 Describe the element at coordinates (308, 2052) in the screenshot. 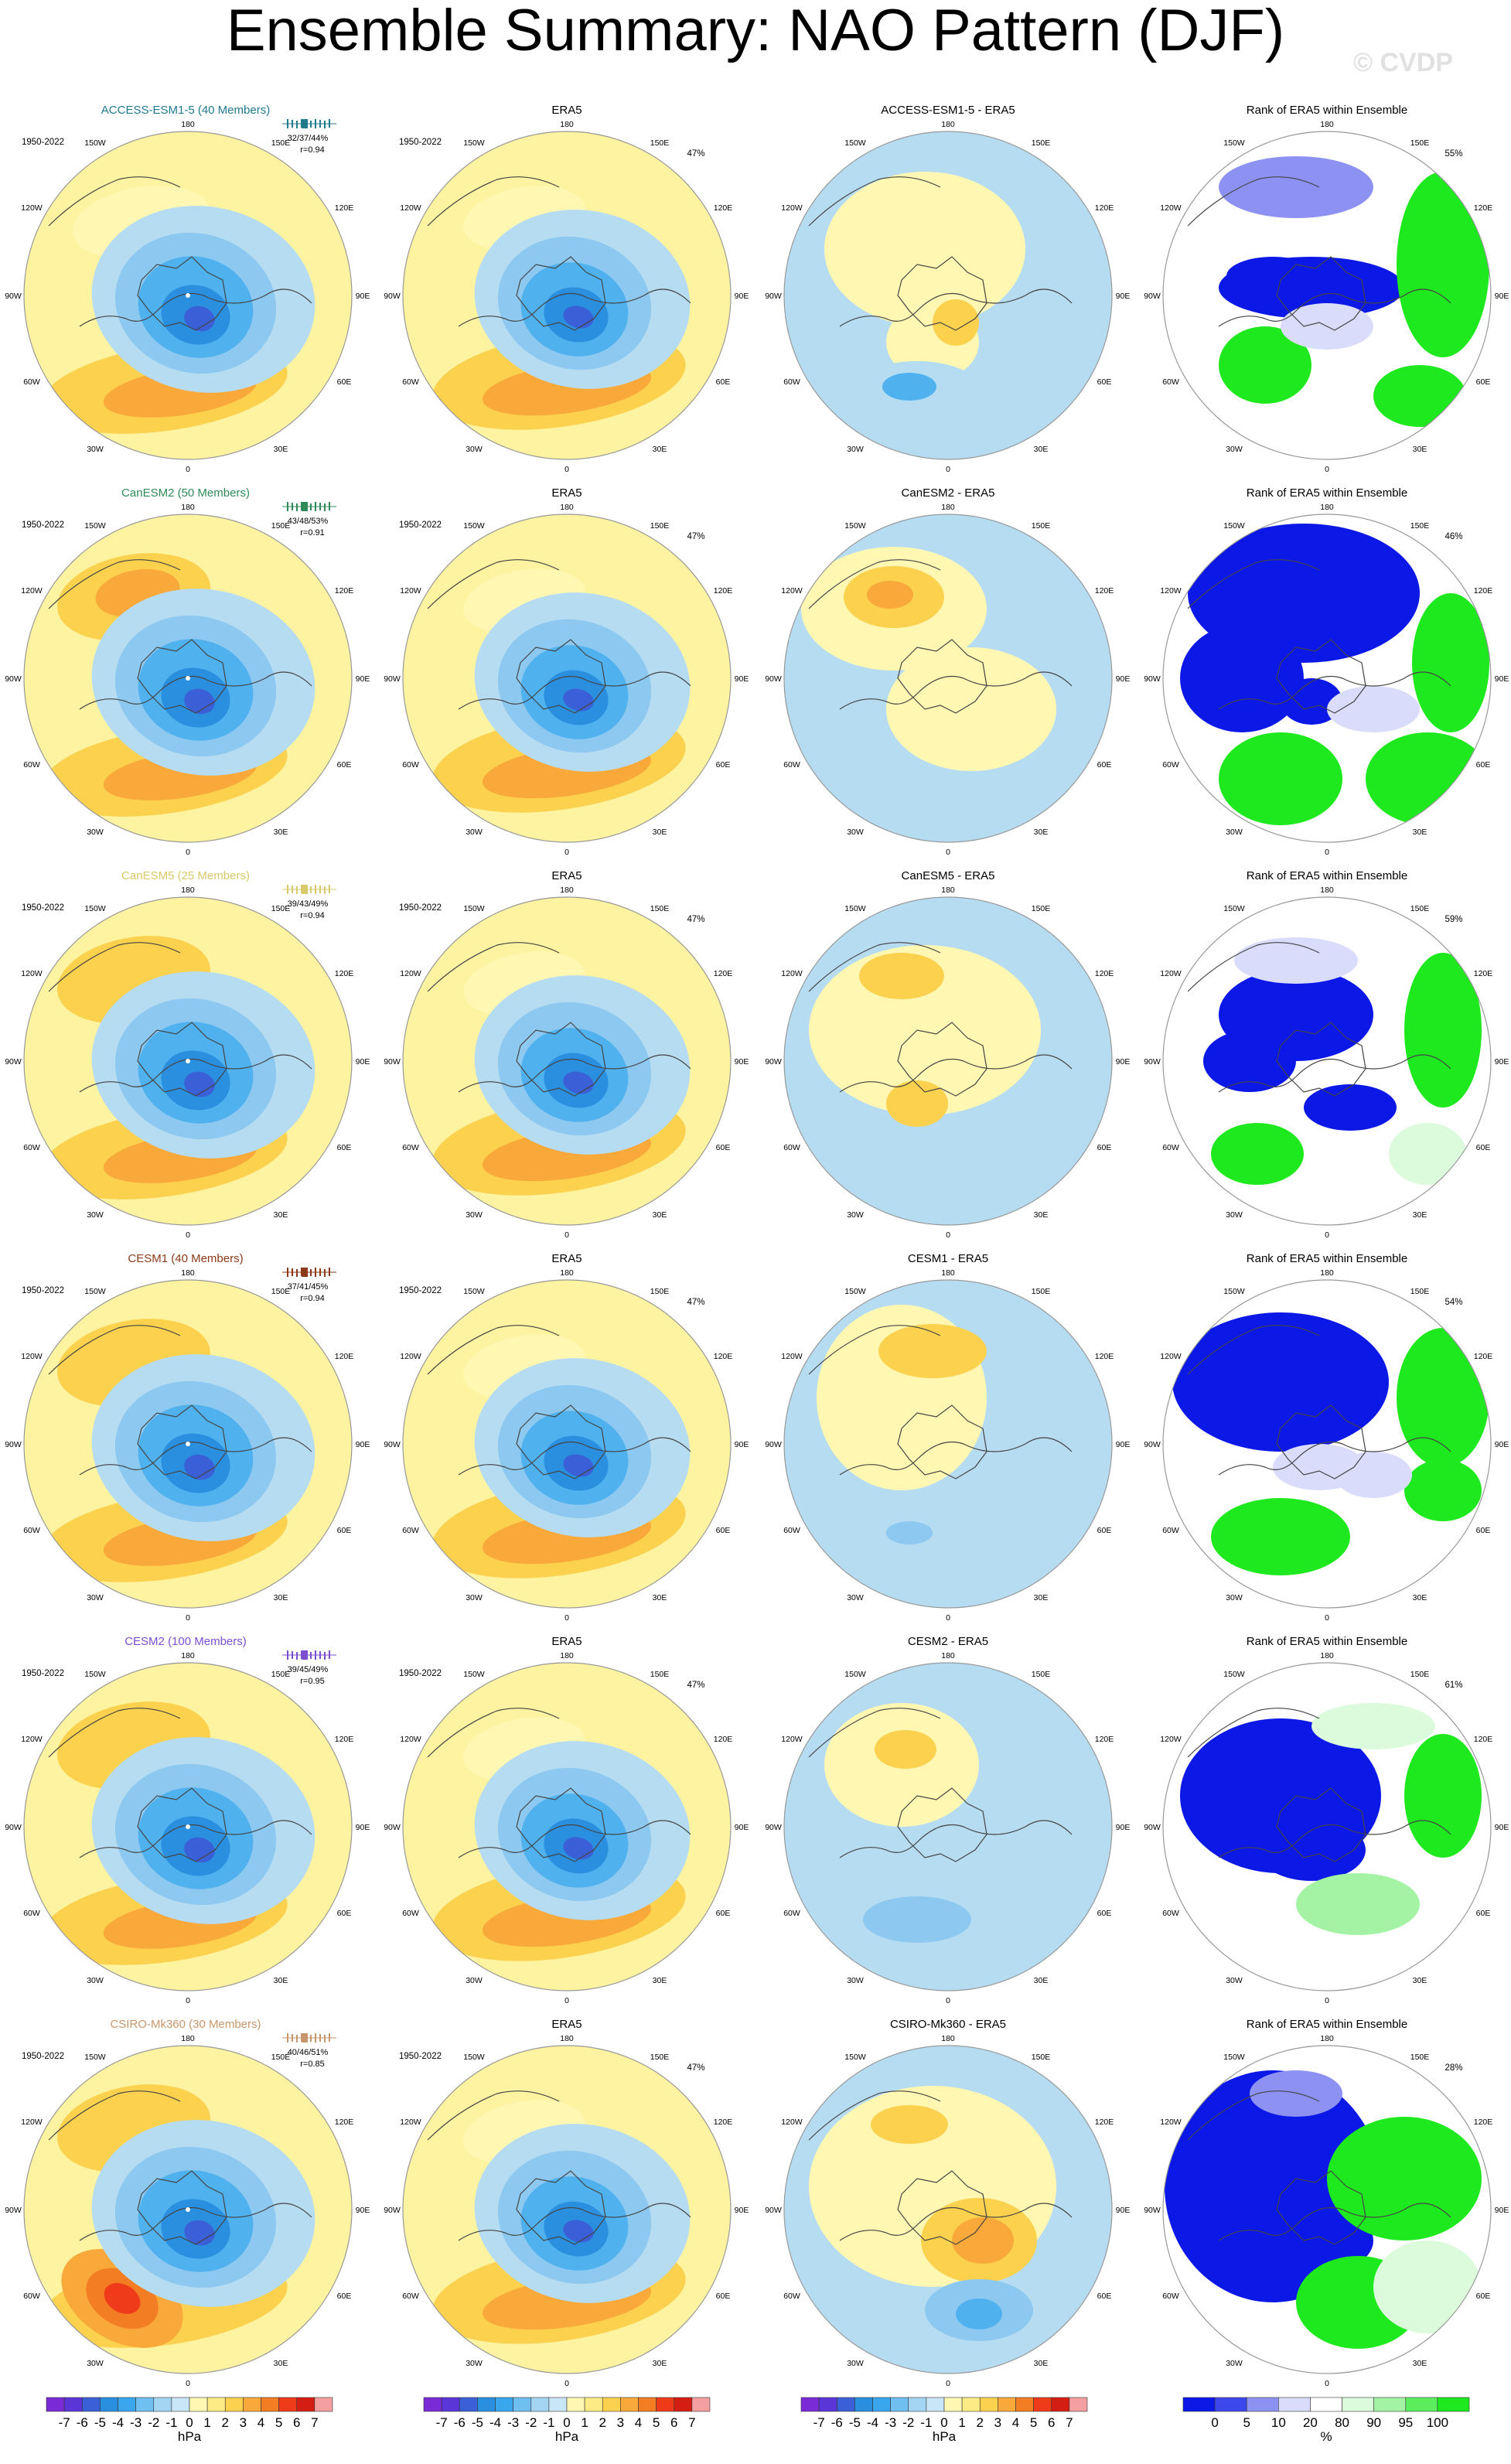

I see `model-stats: 40/46/51%` at that location.